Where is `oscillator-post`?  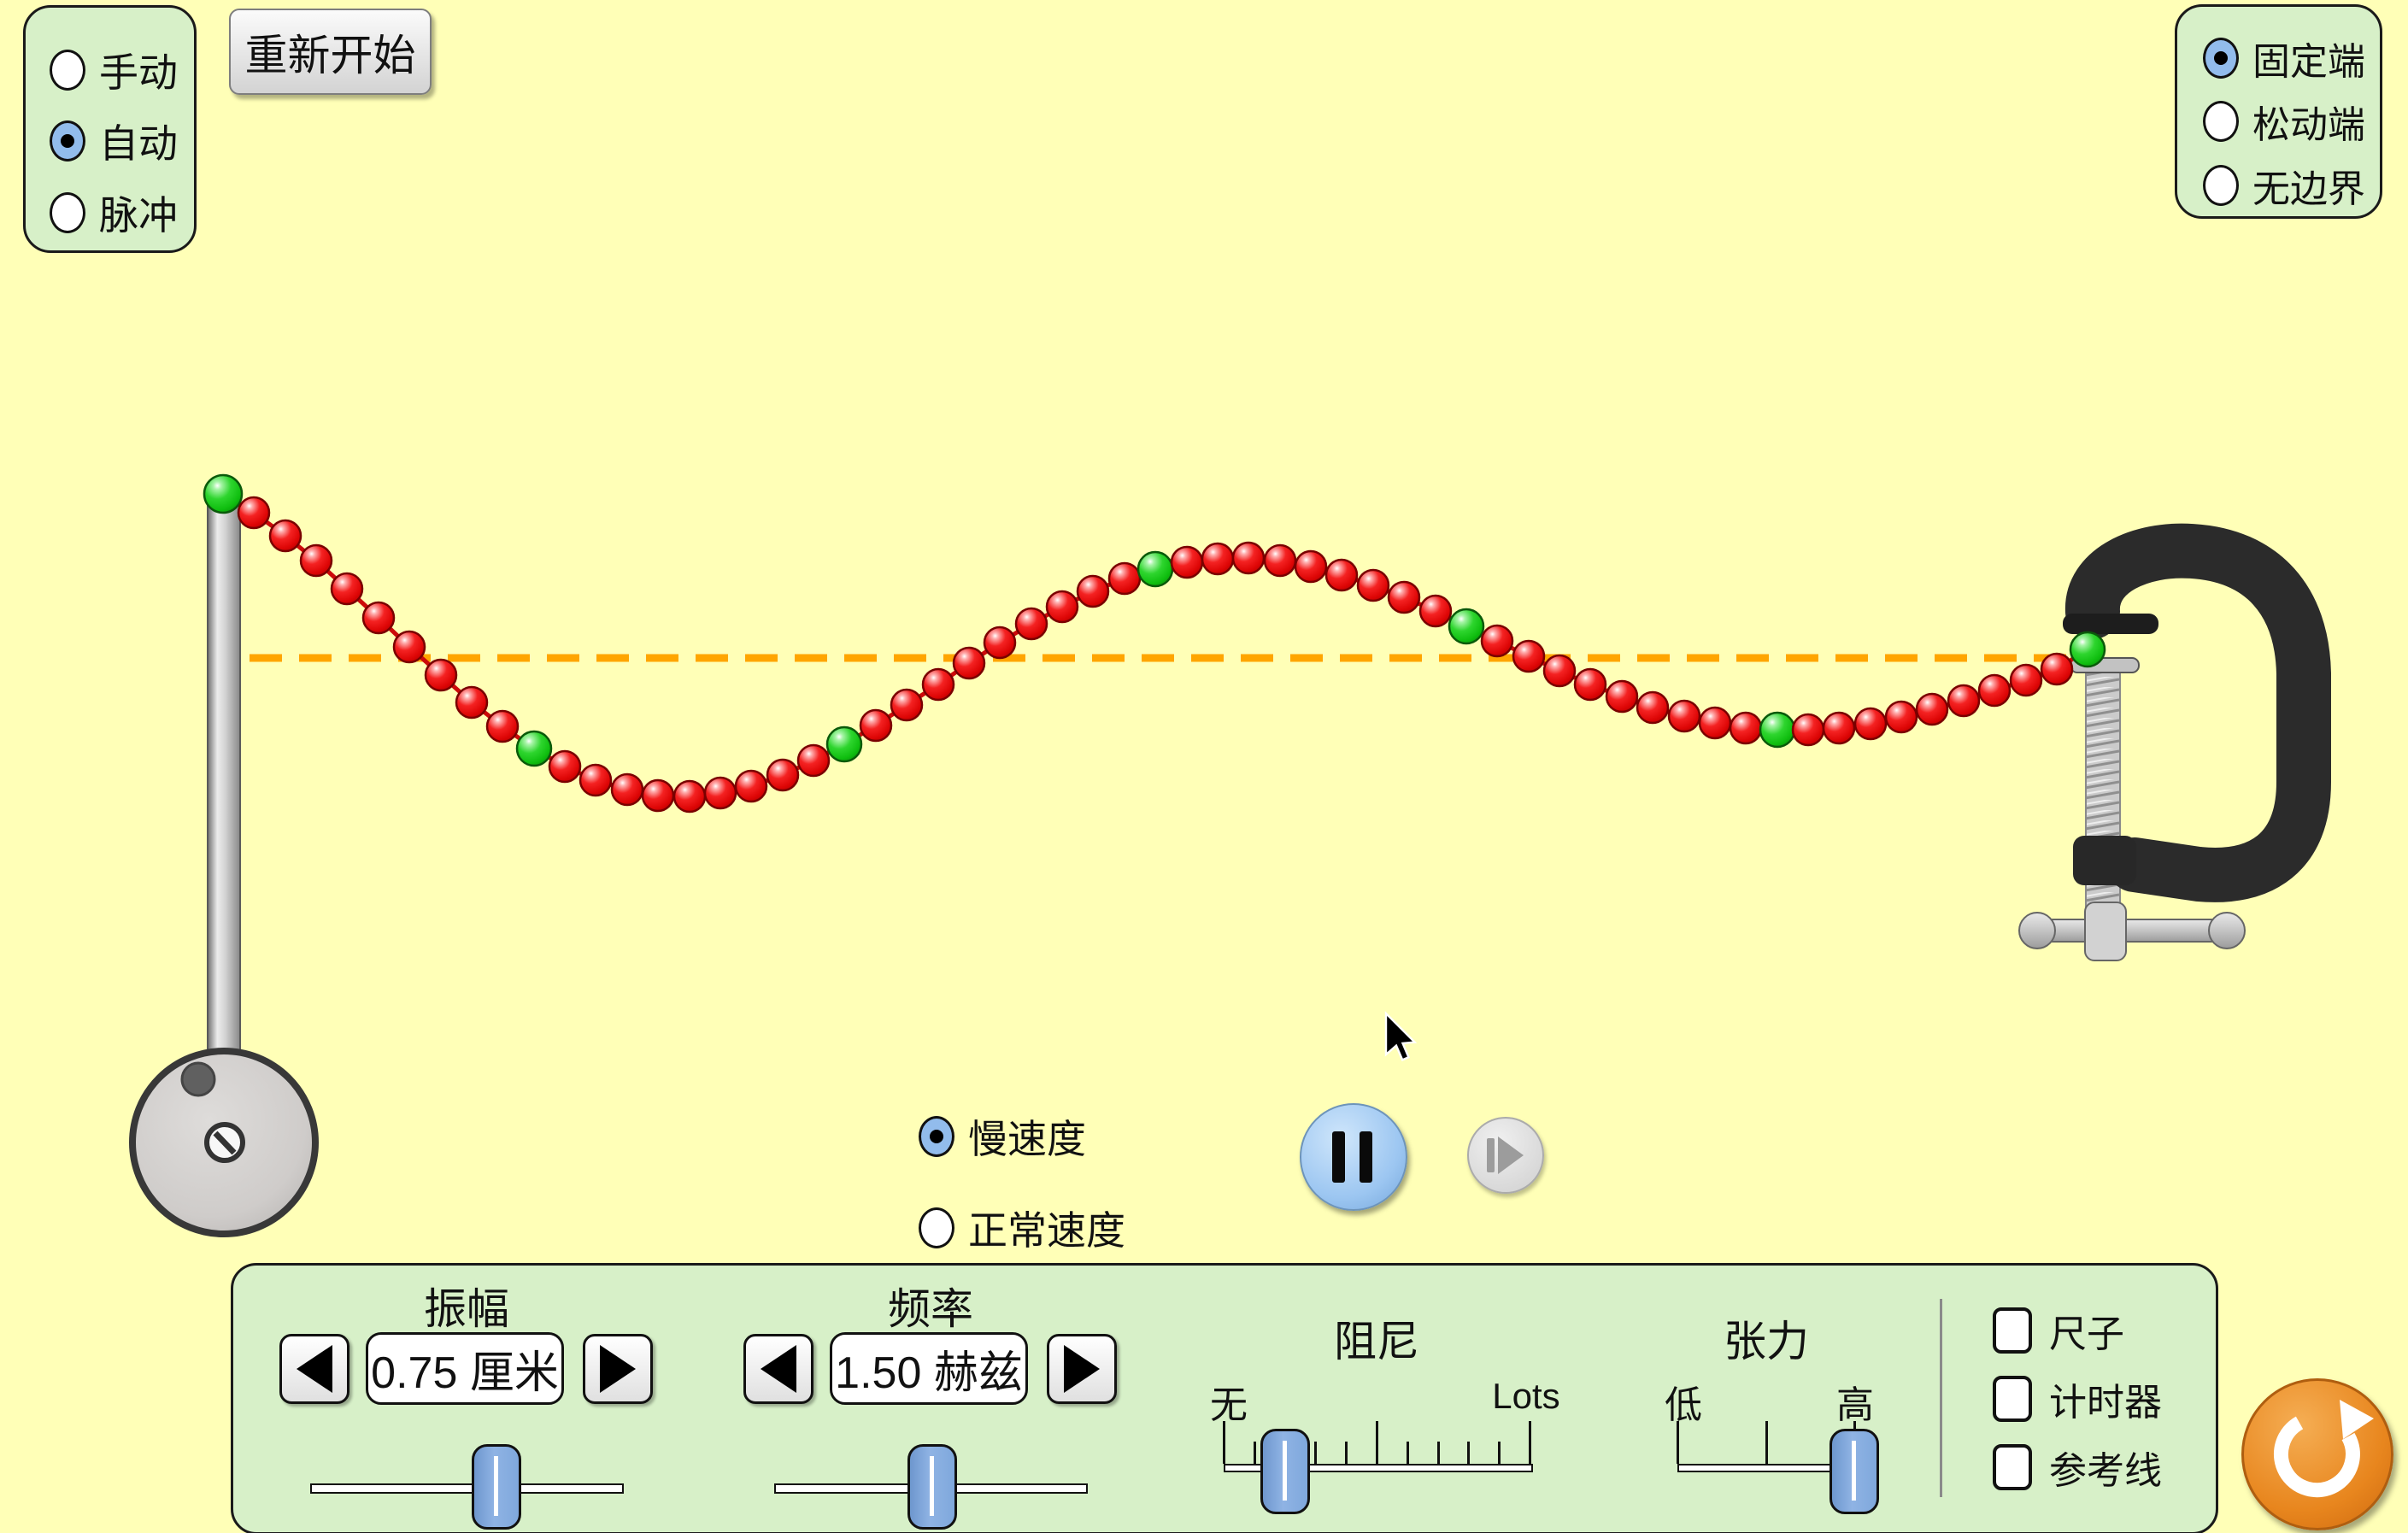 oscillator-post is located at coordinates (224, 788).